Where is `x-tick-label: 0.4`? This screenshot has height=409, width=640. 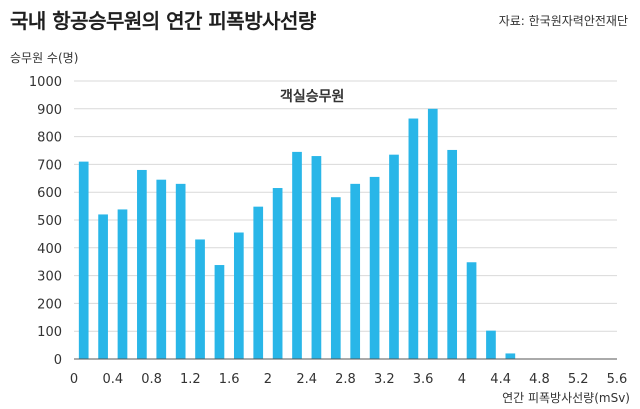
x-tick-label: 0.4 is located at coordinates (112, 379).